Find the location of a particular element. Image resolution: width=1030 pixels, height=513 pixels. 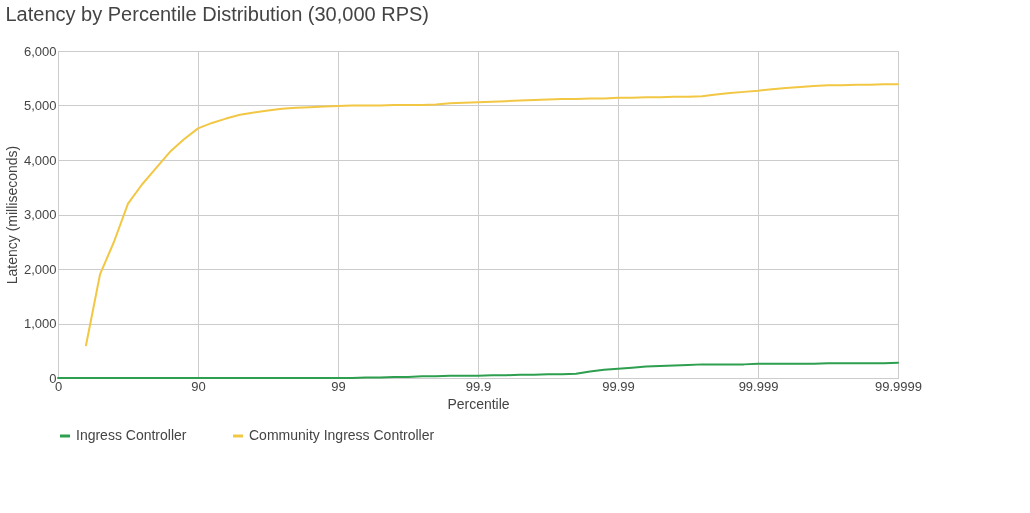

x-tick-label: 99 is located at coordinates (338, 386).